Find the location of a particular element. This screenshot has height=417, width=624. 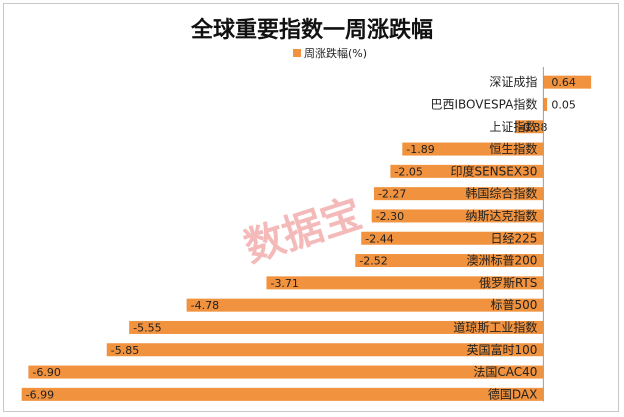

category-label: 韩国综合指数 is located at coordinates (501, 193).